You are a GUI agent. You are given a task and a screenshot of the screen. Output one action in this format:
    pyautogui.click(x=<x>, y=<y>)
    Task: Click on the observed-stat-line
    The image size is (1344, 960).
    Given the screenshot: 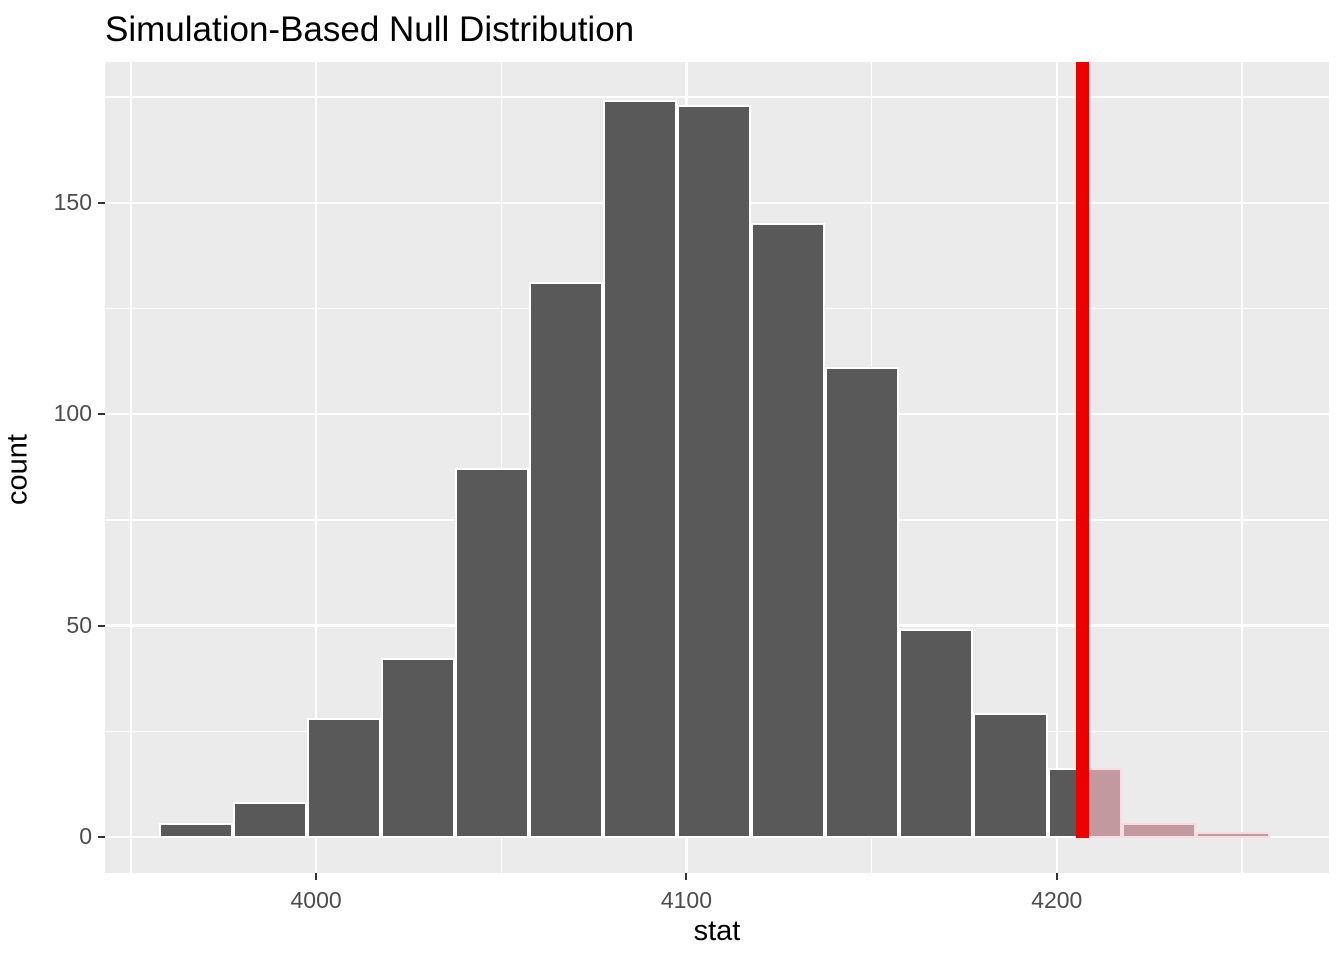 What is the action you would take?
    pyautogui.click(x=1083, y=450)
    